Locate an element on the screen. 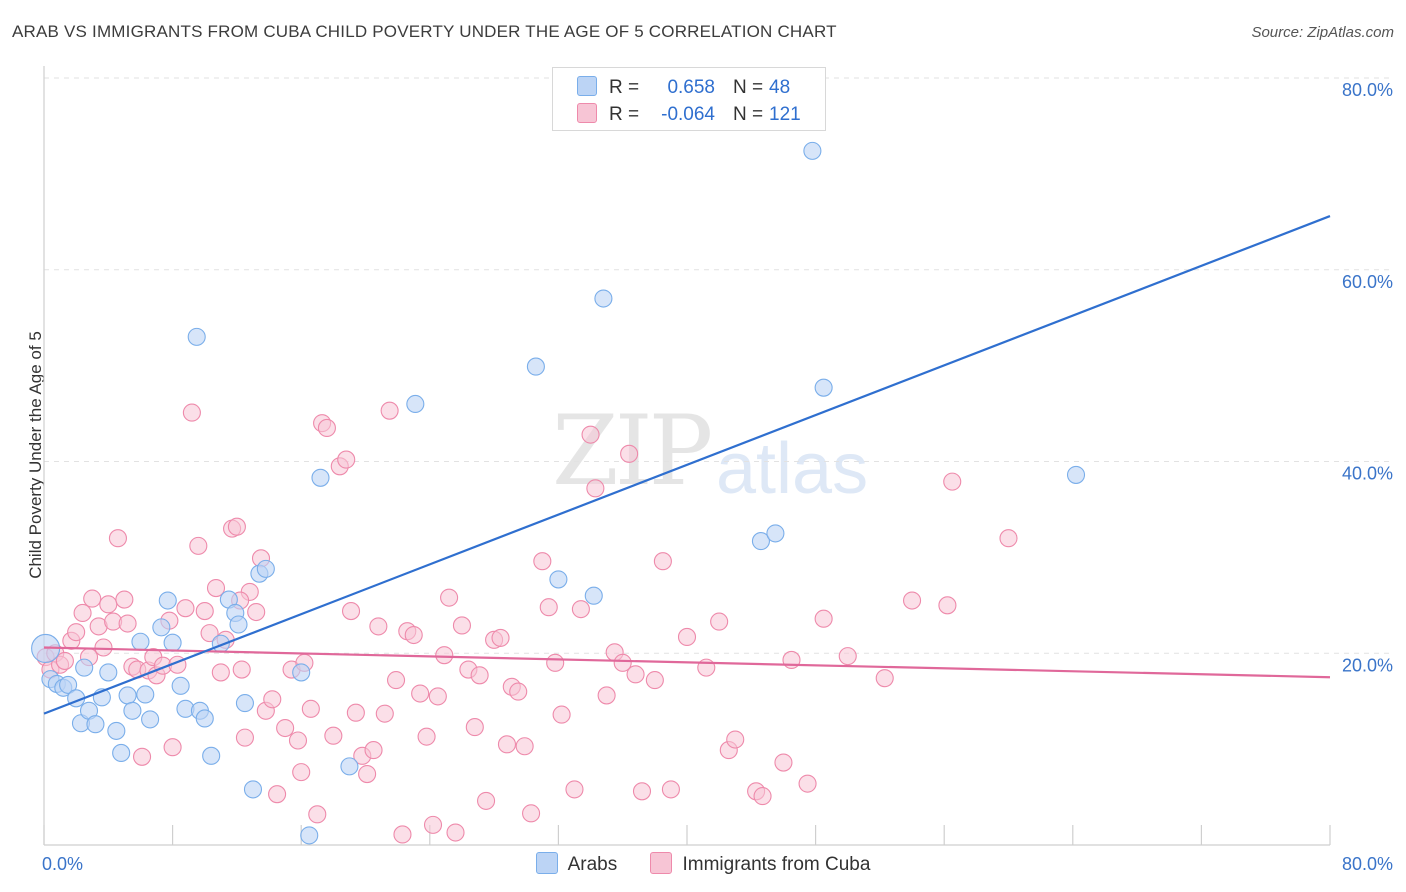  arabs-legend-swatch is located at coordinates (546, 863).